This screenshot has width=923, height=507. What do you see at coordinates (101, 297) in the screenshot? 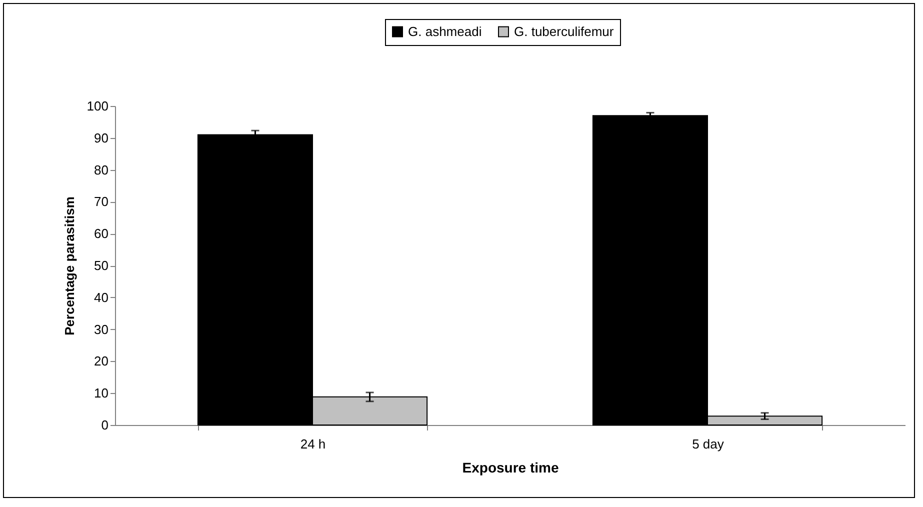
I see `y-tick-label: 40` at bounding box center [101, 297].